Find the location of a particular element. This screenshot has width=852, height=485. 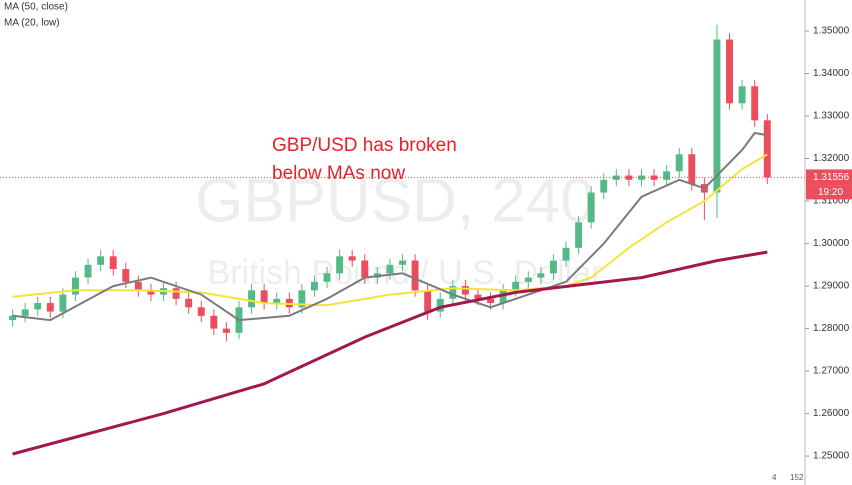

y-tick-label: 1.27000 is located at coordinates (831, 371).